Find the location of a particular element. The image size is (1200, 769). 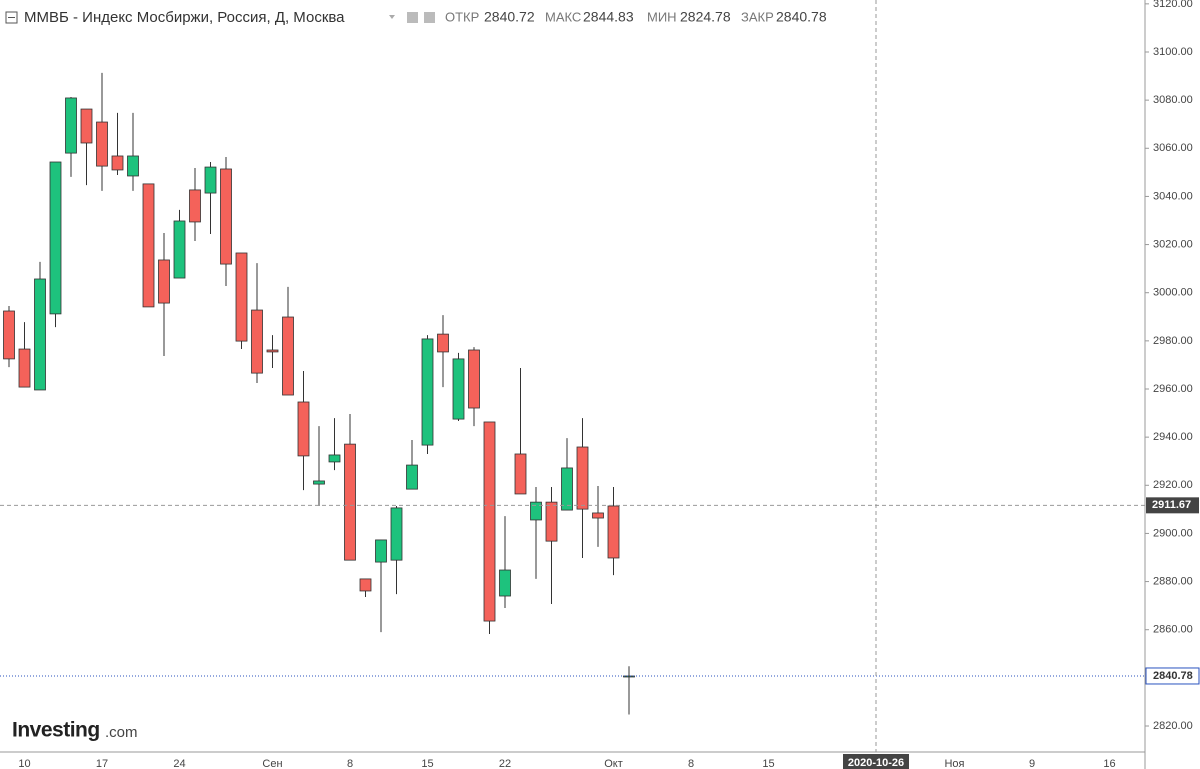

dropdown-arrow is located at coordinates (392, 17).